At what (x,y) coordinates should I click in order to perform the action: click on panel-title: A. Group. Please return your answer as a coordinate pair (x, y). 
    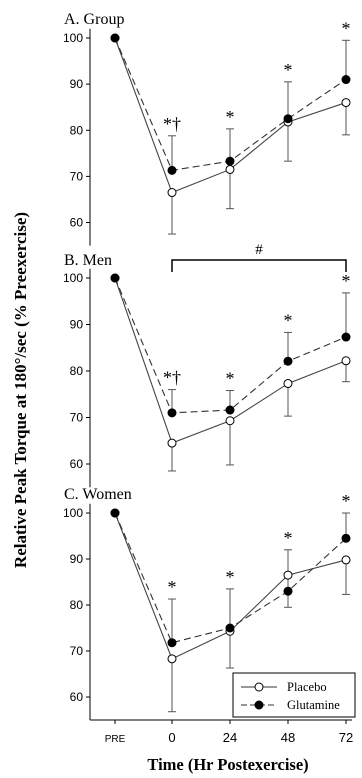
    Looking at the image, I should click on (94, 19).